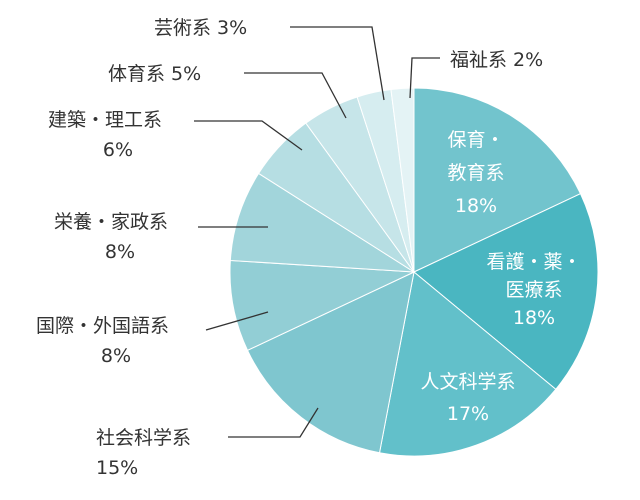 This screenshot has height=500, width=640. Describe the element at coordinates (533, 262) in the screenshot. I see `slice-label: 看護・薬・` at that location.